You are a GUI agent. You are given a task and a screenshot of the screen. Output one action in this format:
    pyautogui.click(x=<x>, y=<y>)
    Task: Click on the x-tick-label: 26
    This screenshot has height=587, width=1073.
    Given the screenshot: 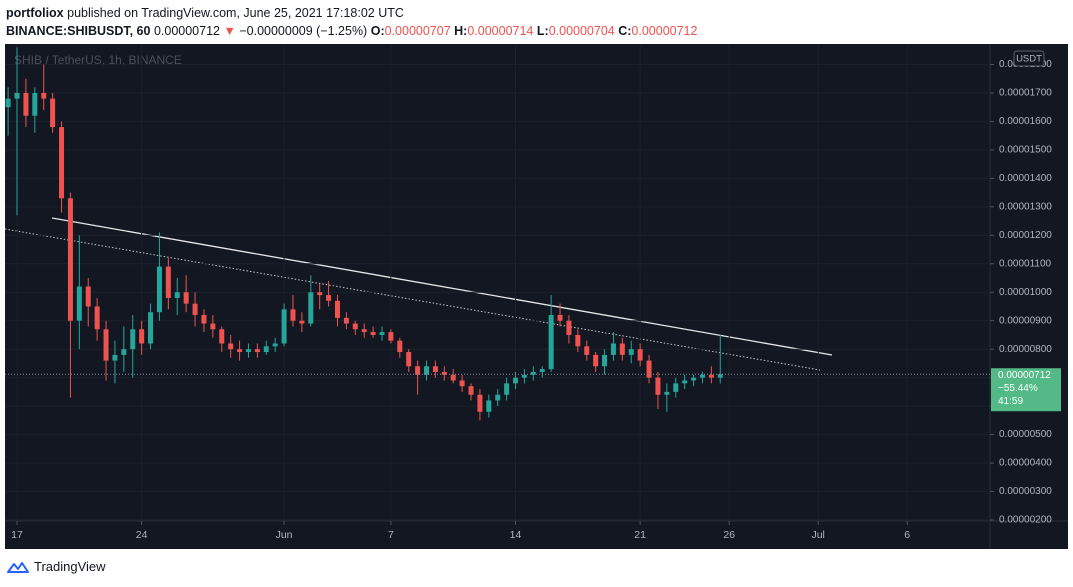 What is the action you would take?
    pyautogui.click(x=729, y=535)
    